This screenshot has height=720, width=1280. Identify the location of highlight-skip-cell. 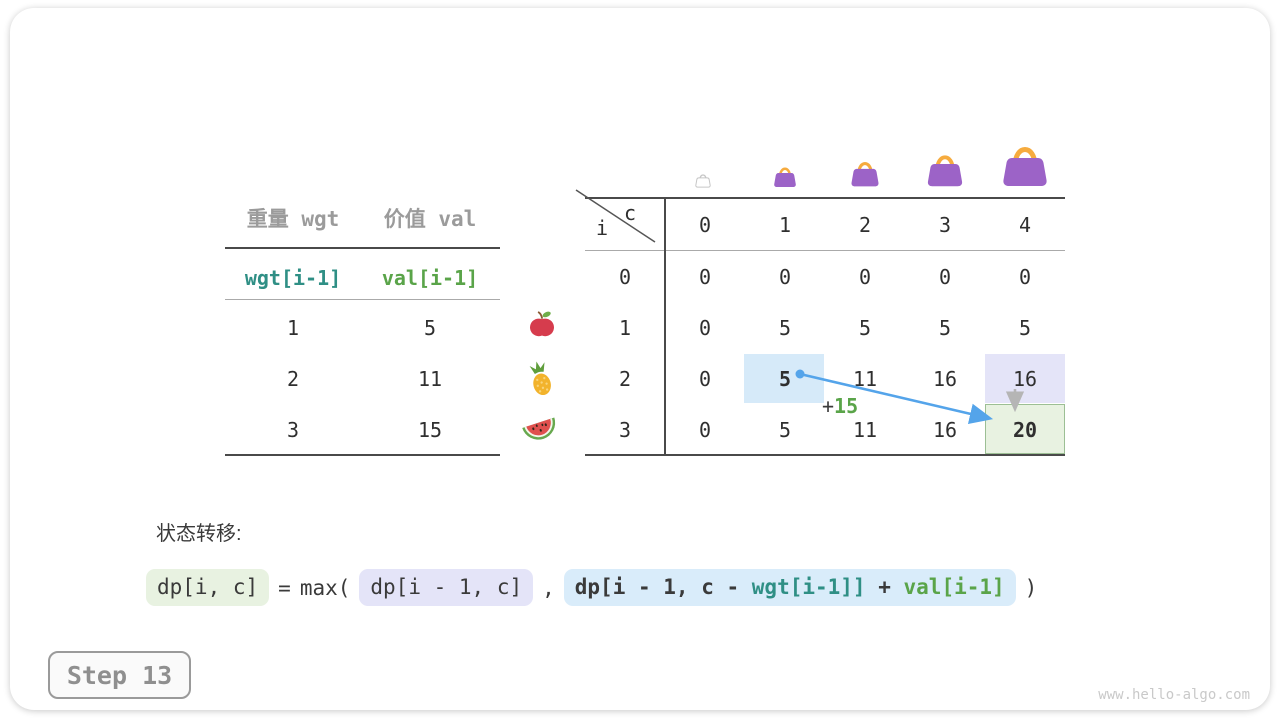
(1025, 378).